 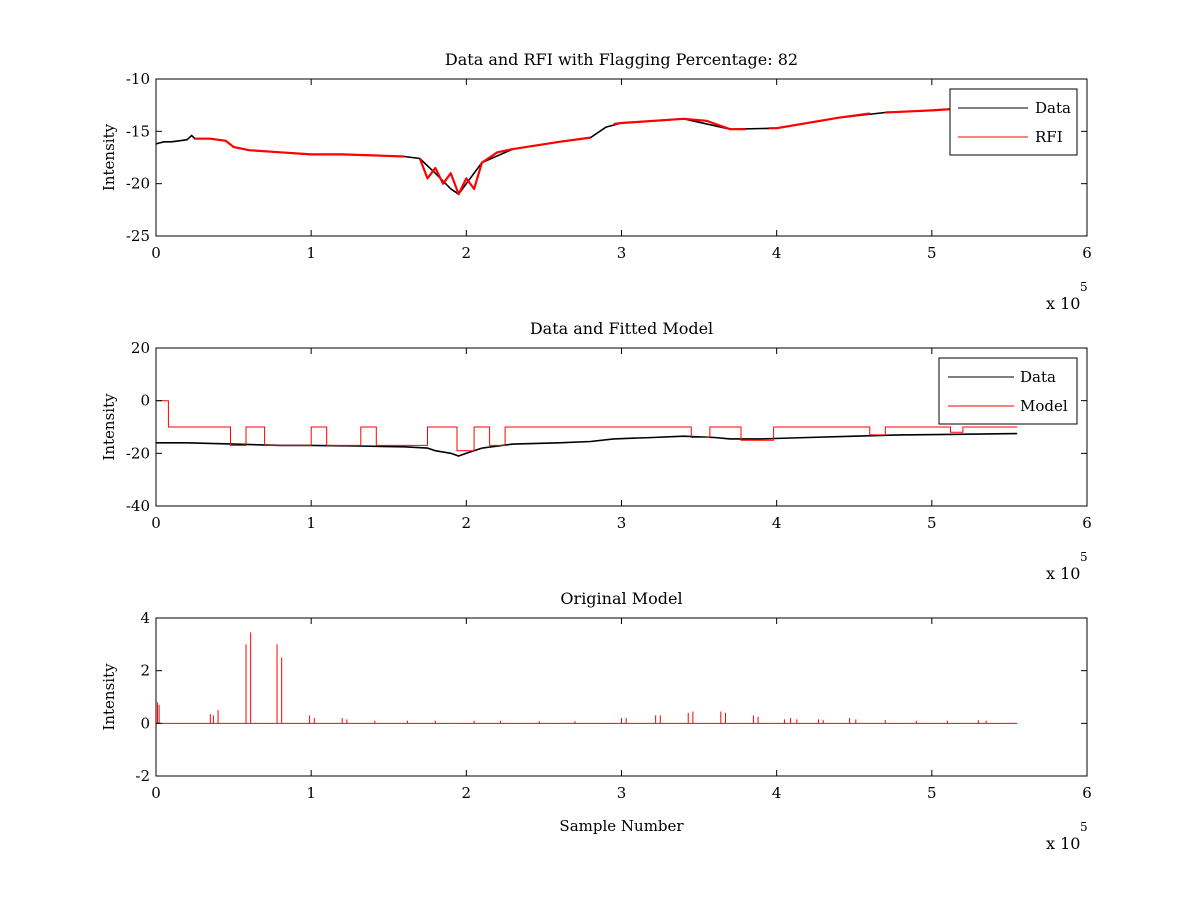 What do you see at coordinates (138, 506) in the screenshot?
I see `y-tick-label: -40` at bounding box center [138, 506].